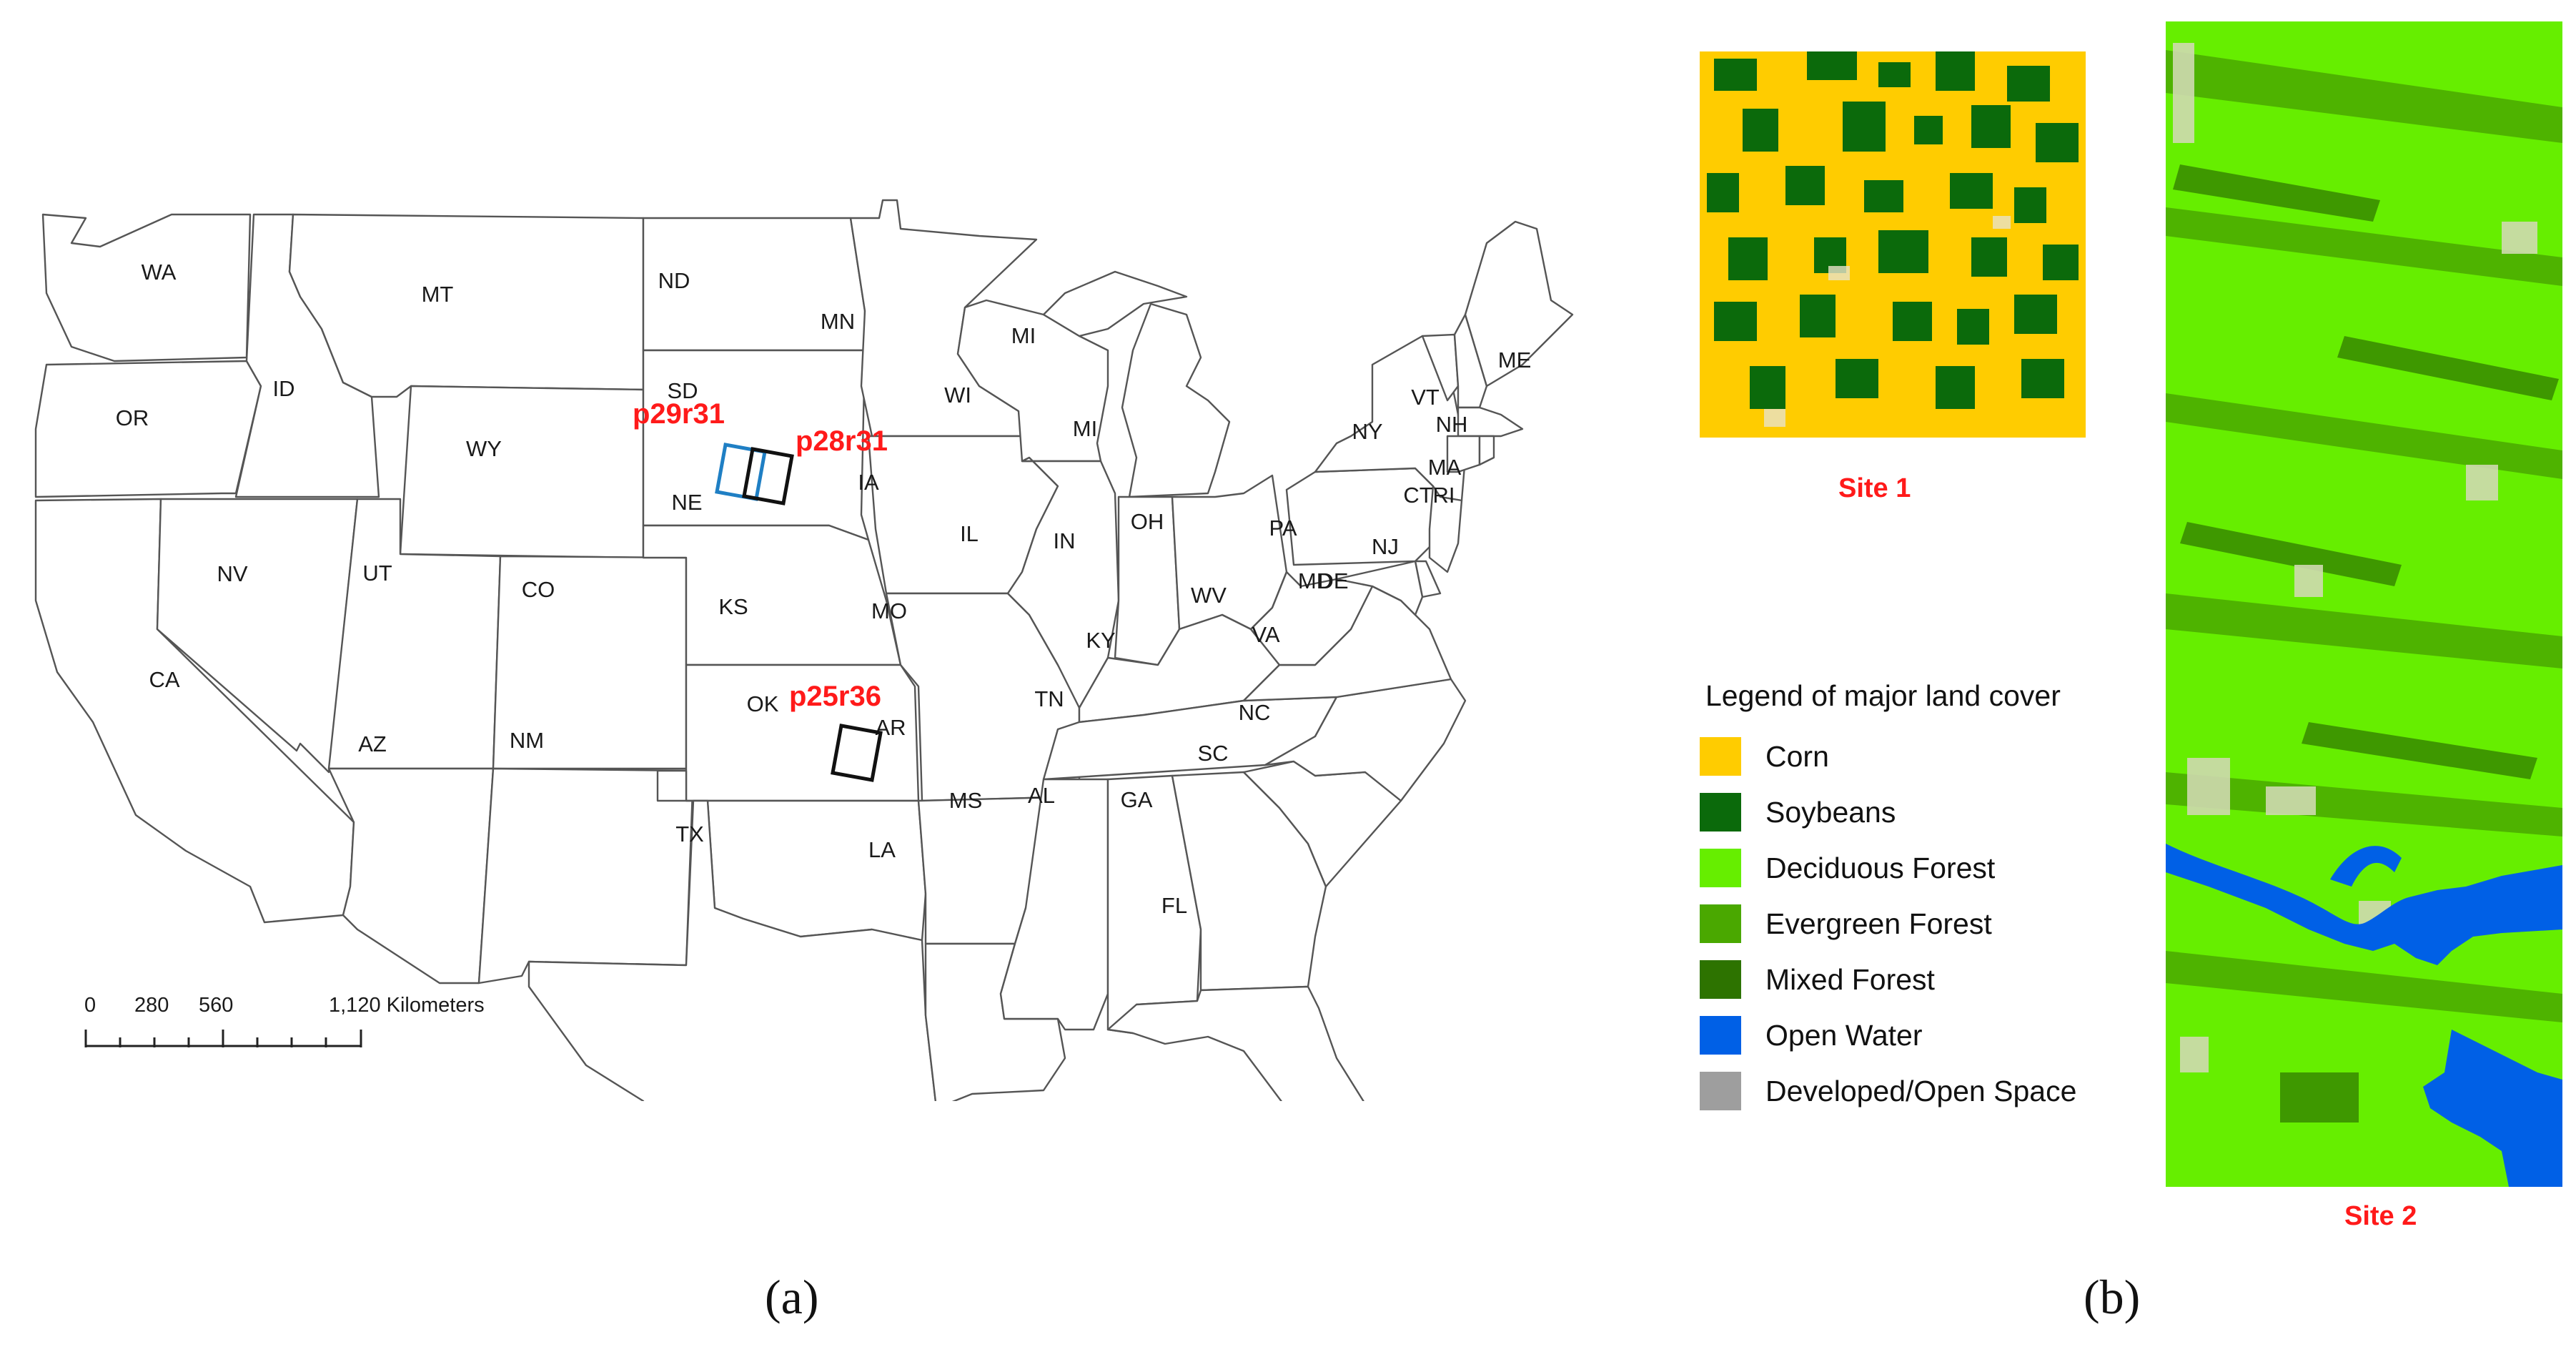 The width and height of the screenshot is (2576, 1352). Describe the element at coordinates (1315, 580) in the screenshot. I see `label-md: MD` at that location.